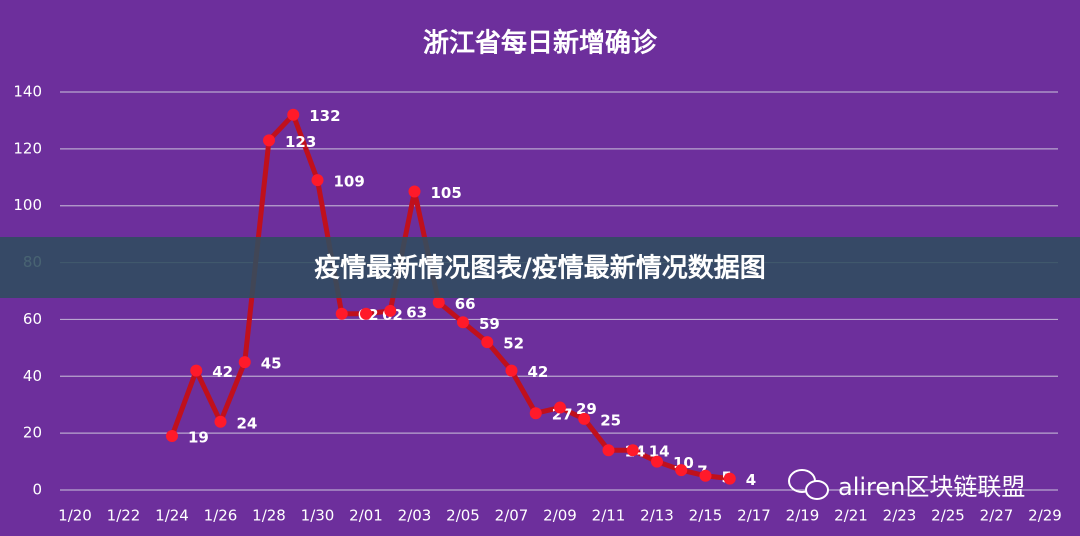  I want to click on data-label: 29, so click(586, 409).